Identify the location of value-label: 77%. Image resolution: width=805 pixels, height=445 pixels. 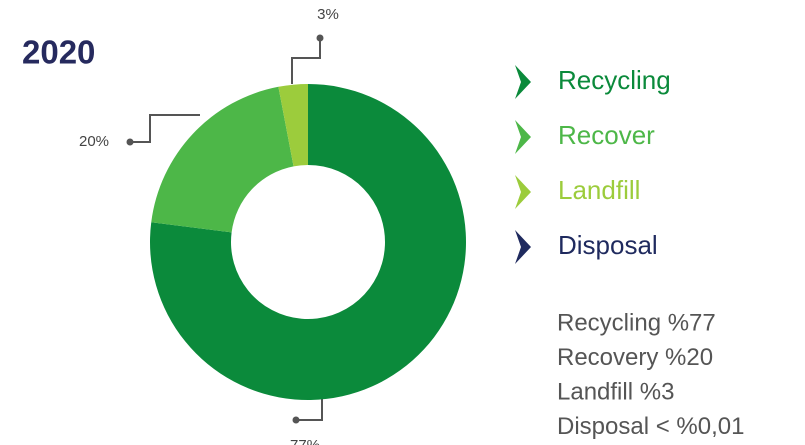
(305, 441).